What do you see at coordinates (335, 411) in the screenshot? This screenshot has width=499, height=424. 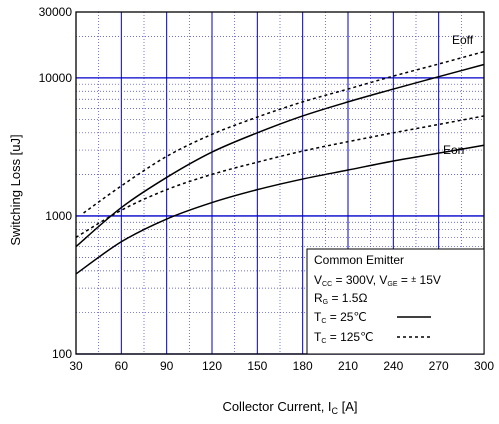 I see `x-axis-label-sub: C` at bounding box center [335, 411].